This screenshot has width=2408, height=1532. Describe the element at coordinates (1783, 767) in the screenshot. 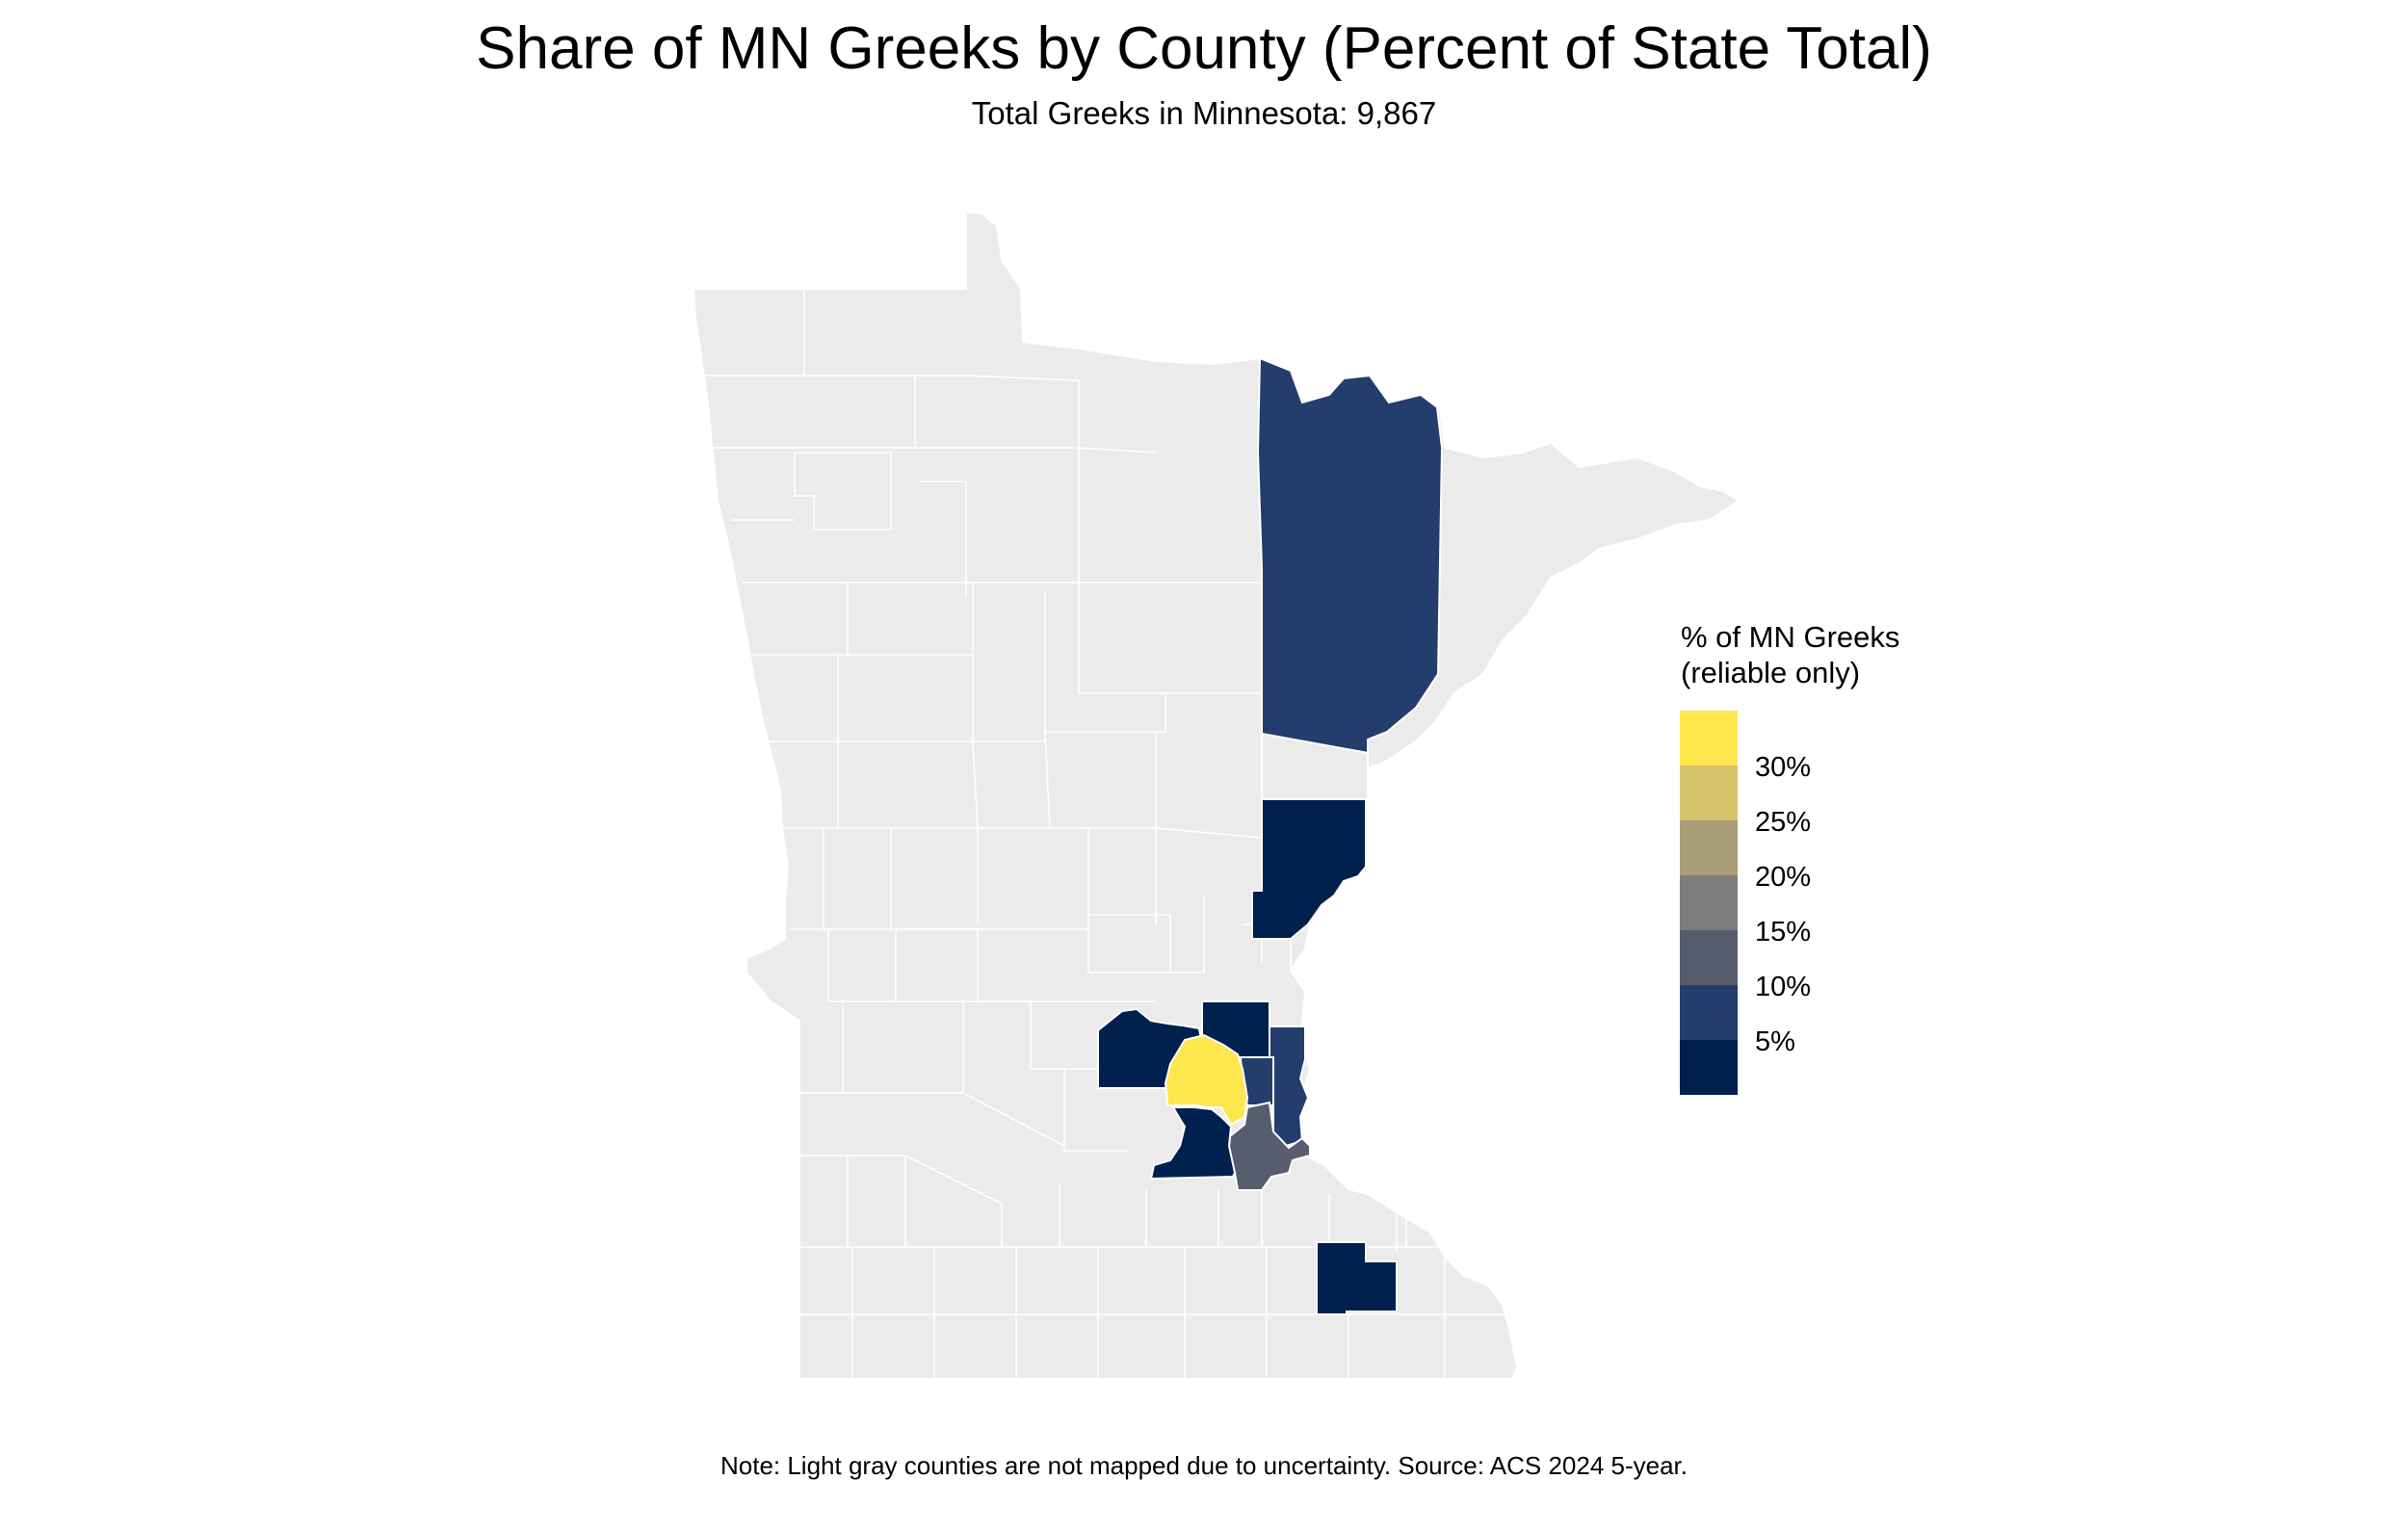

I see `legend-label-30: 30%` at that location.